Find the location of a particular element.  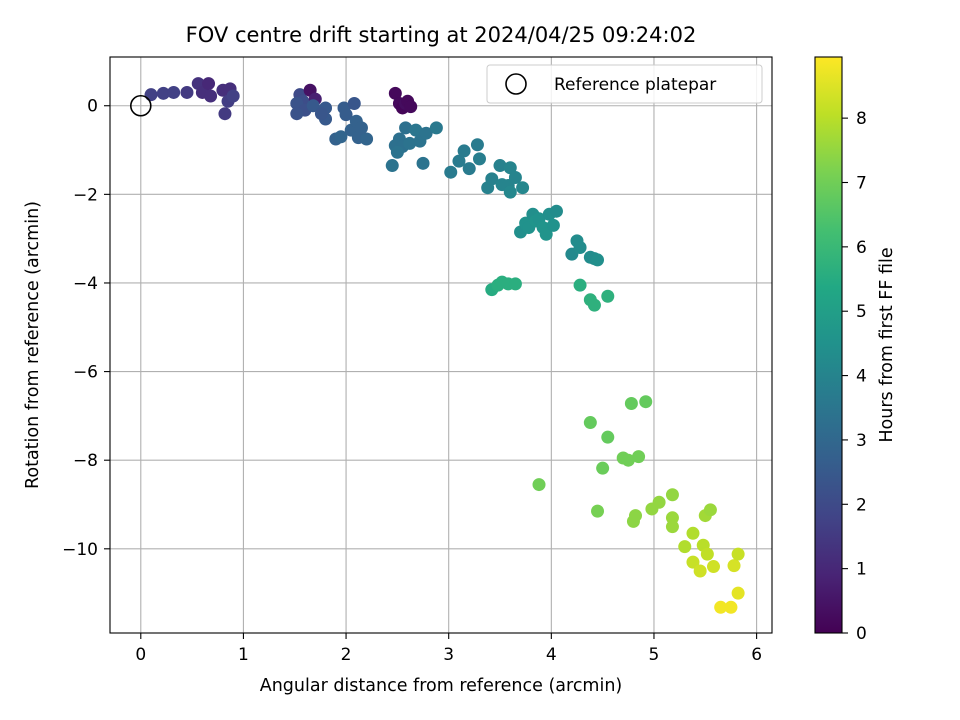

colorbar: 0 1 2 3 4 5 6 7 8 Hours from first FF file is located at coordinates (855, 350).